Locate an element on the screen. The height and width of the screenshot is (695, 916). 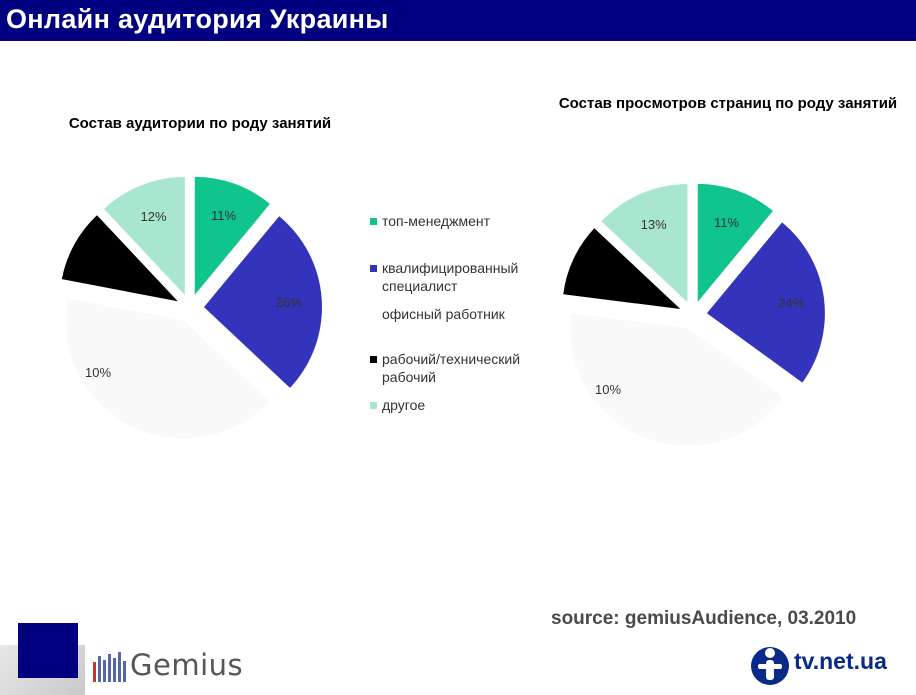
legend-swatch-other is located at coordinates (373, 405).